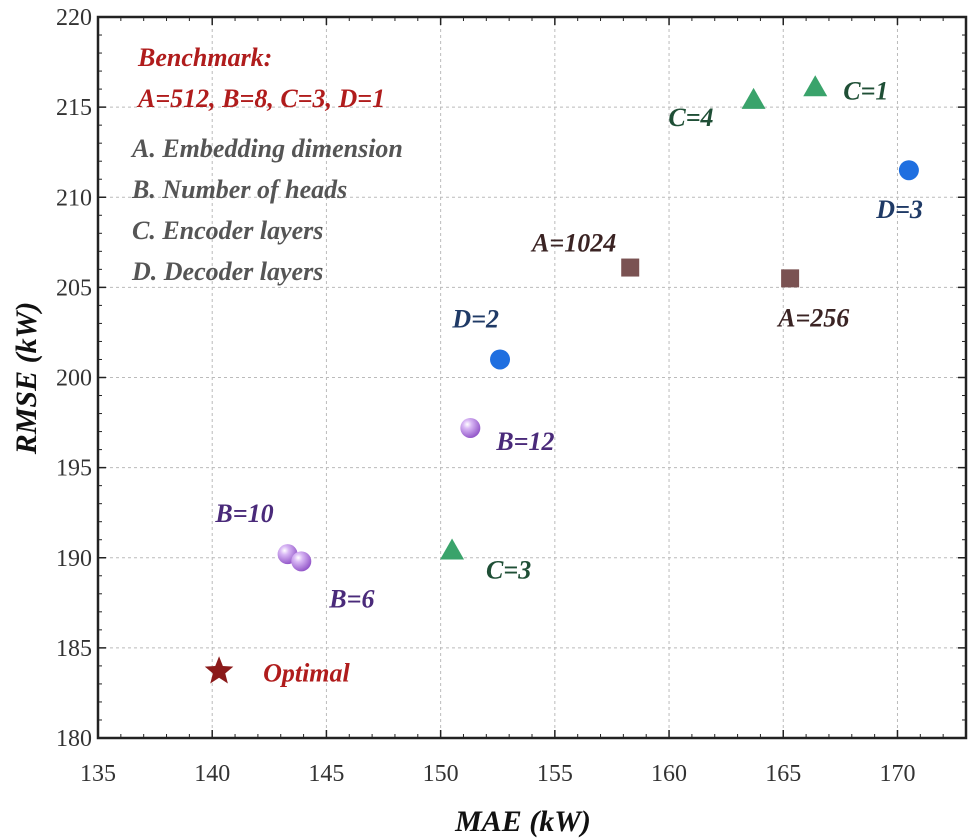 The height and width of the screenshot is (840, 969). What do you see at coordinates (74, 649) in the screenshot?
I see `y-tick-label: 185` at bounding box center [74, 649].